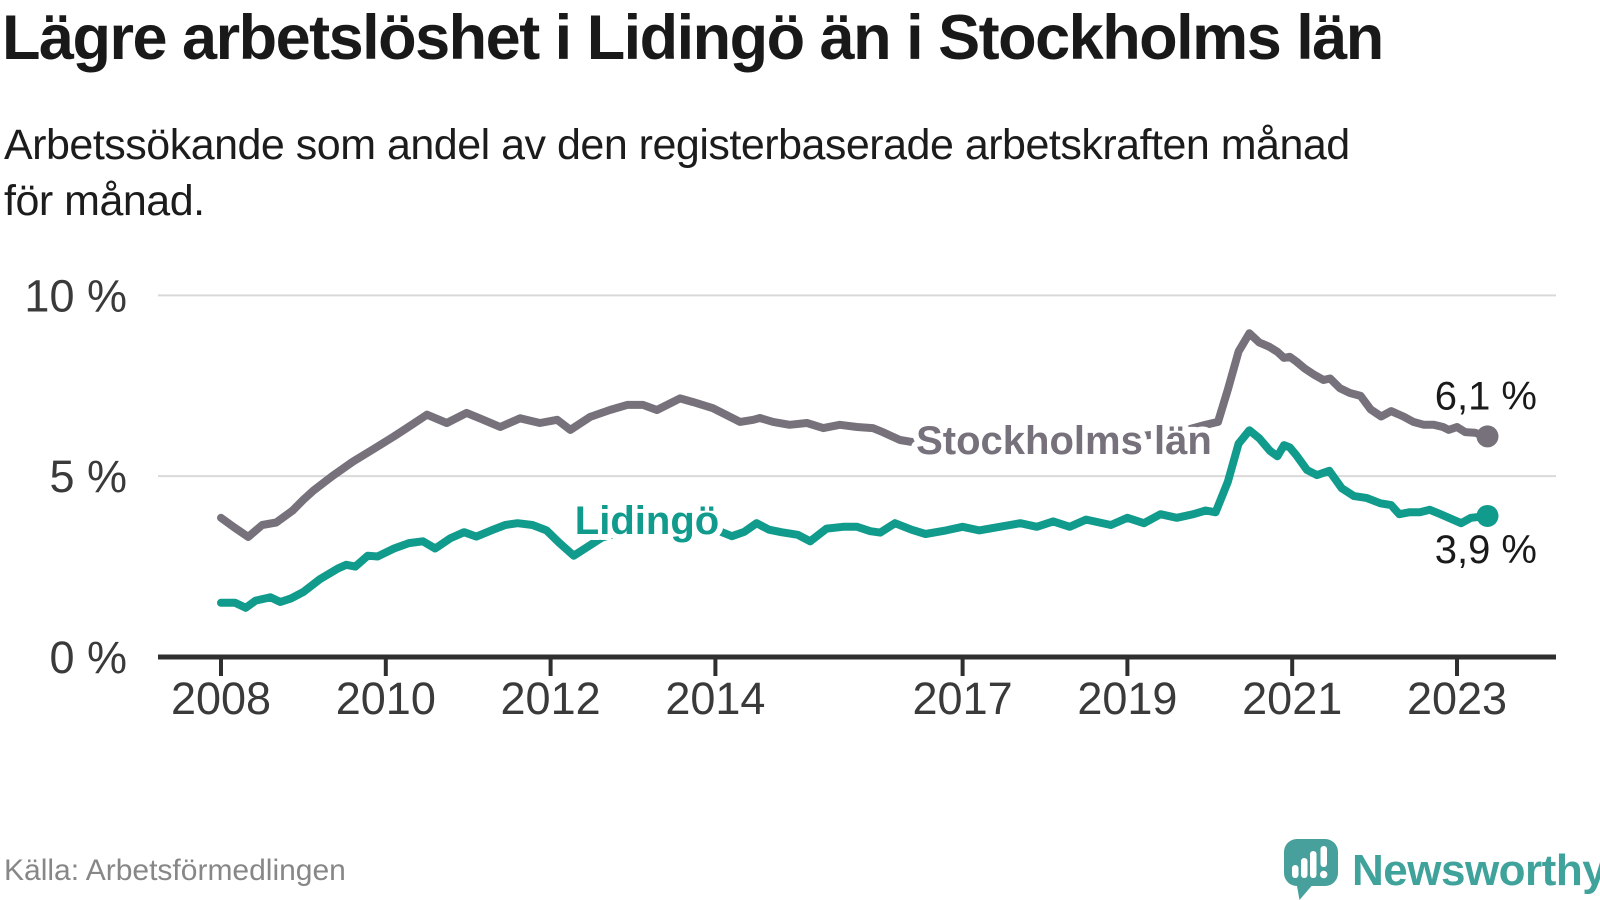 This screenshot has width=1600, height=900. I want to click on end-value-label: 6,1 %, so click(1486, 396).